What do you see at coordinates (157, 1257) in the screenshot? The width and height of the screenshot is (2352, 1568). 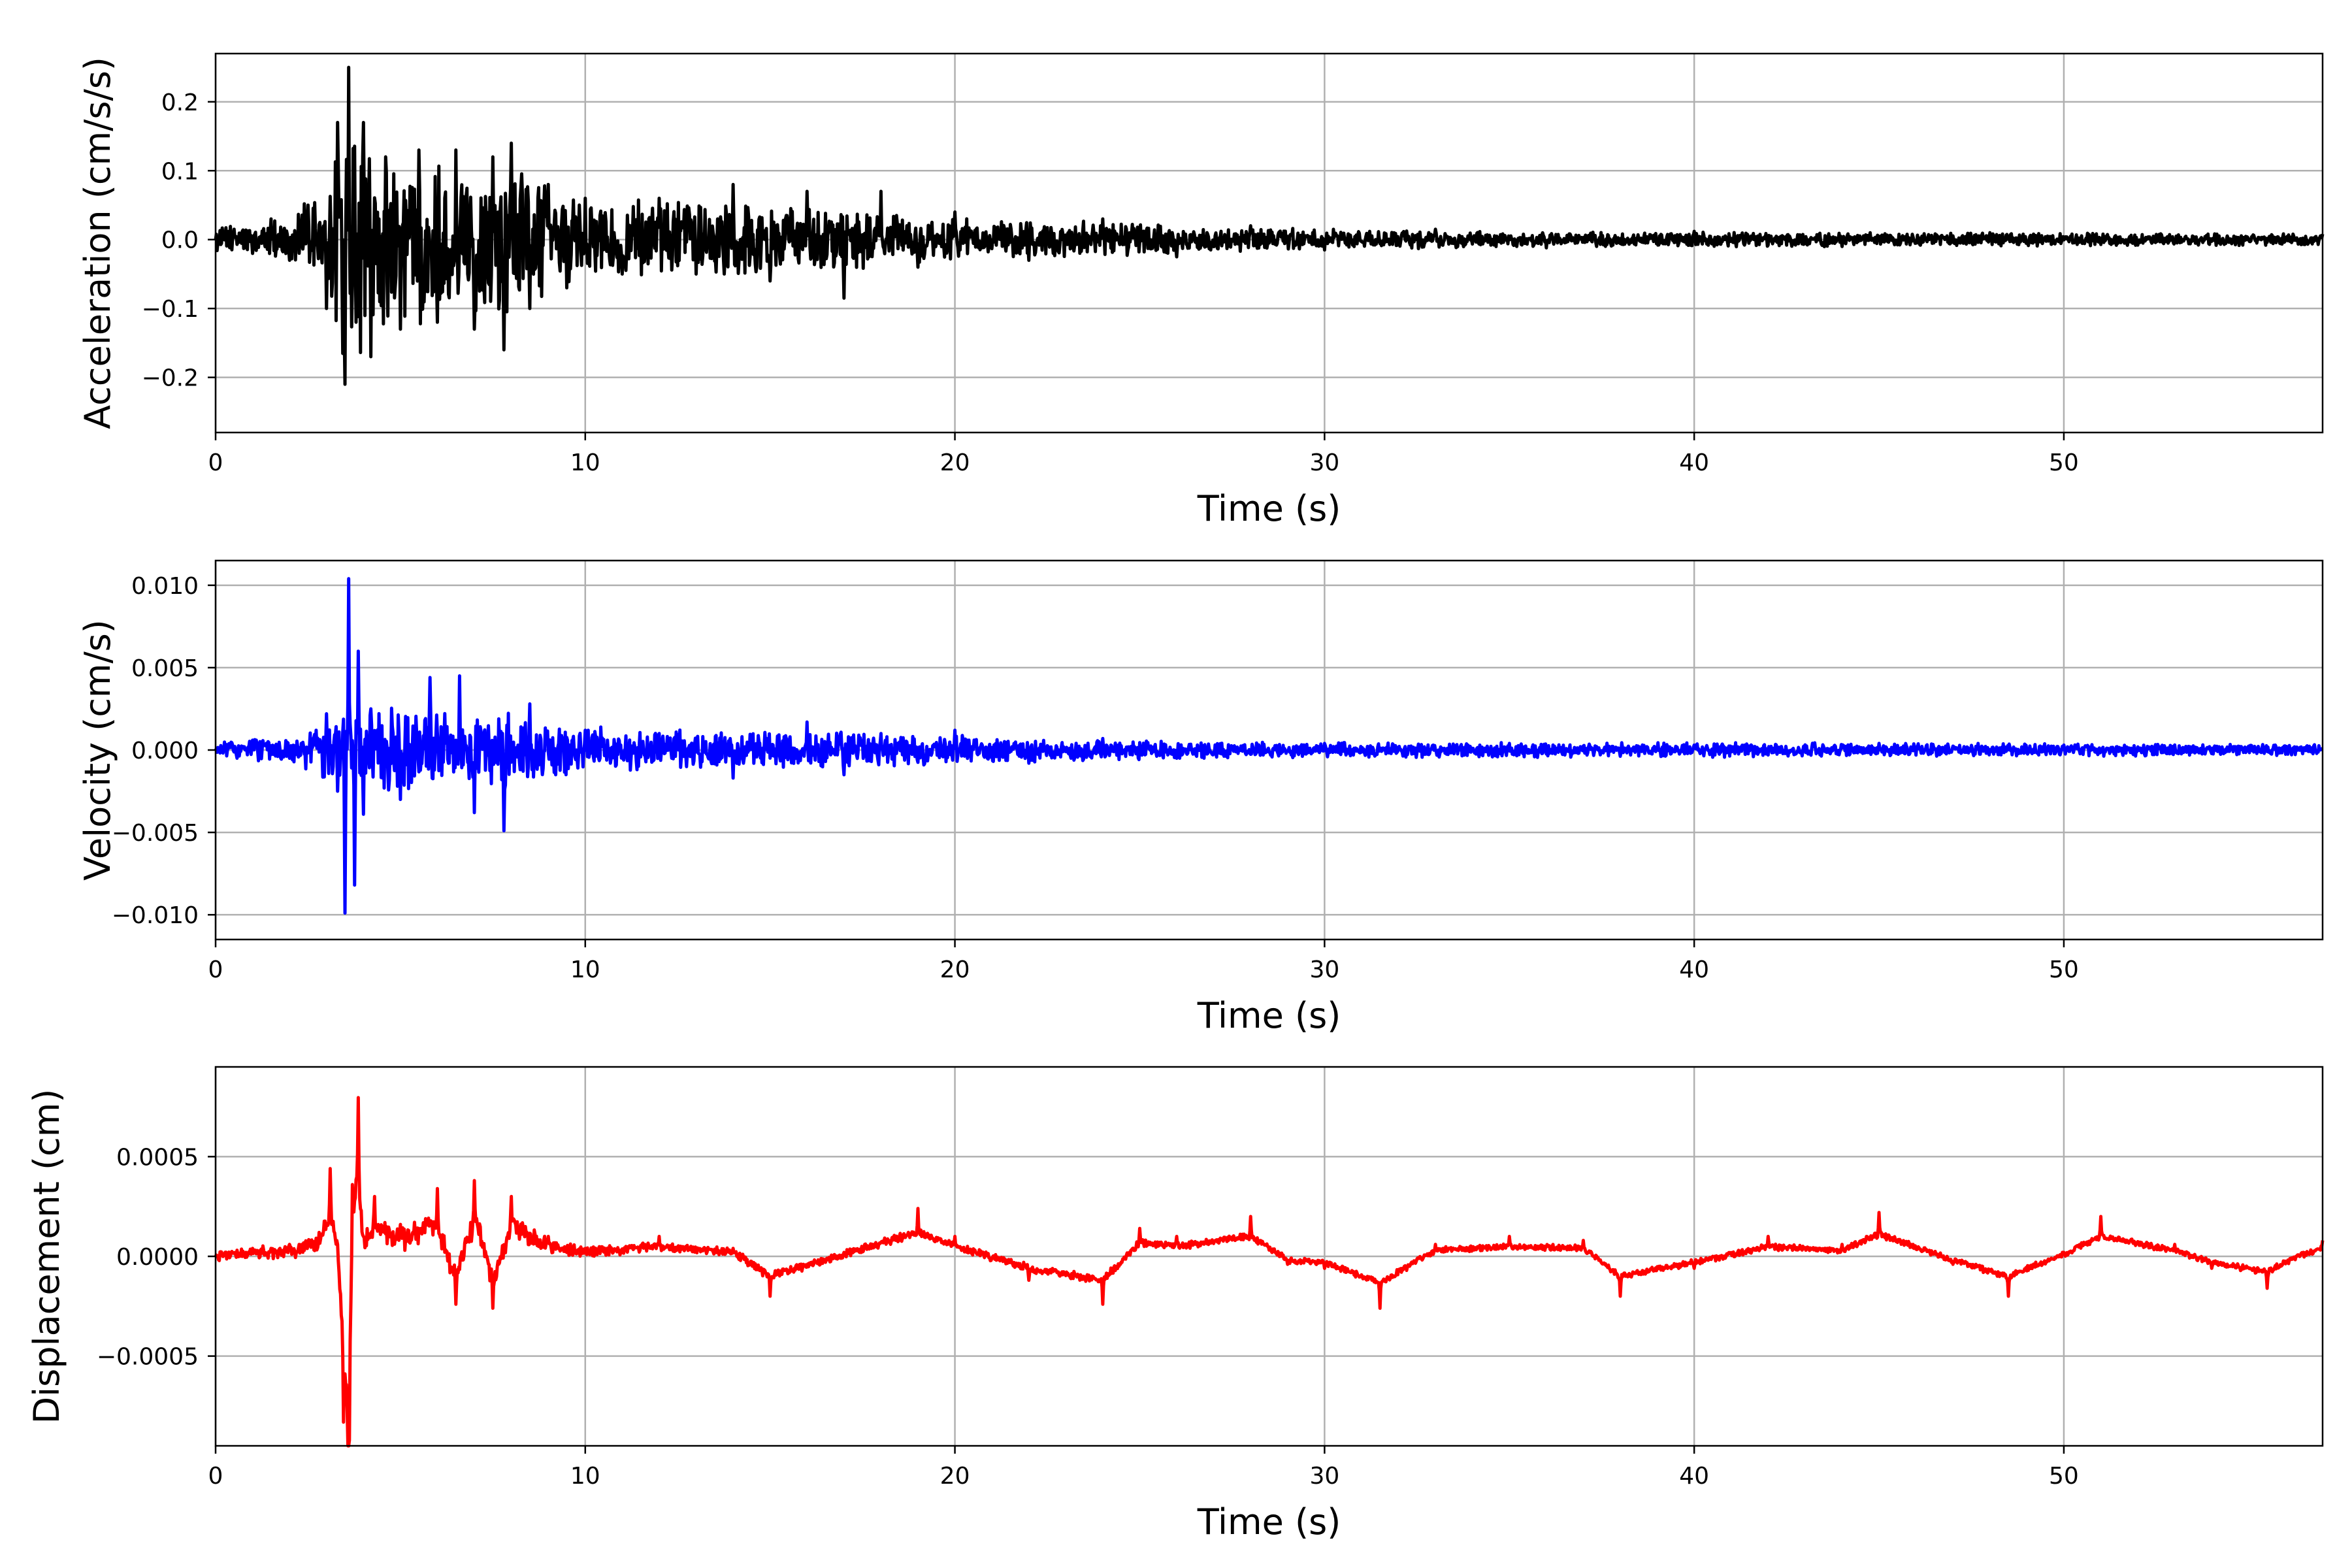 I see `y-tick-label: 0.0000` at bounding box center [157, 1257].